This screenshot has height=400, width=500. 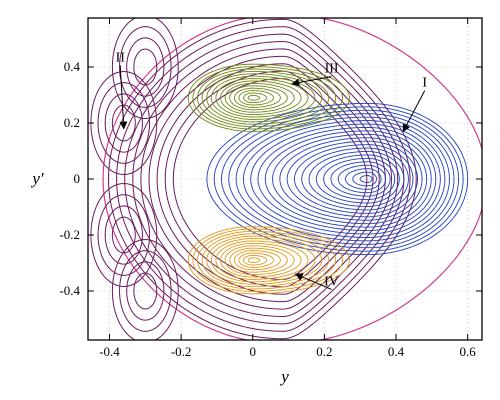 What do you see at coordinates (69, 234) in the screenshot?
I see `y-tick-label: -0.2` at bounding box center [69, 234].